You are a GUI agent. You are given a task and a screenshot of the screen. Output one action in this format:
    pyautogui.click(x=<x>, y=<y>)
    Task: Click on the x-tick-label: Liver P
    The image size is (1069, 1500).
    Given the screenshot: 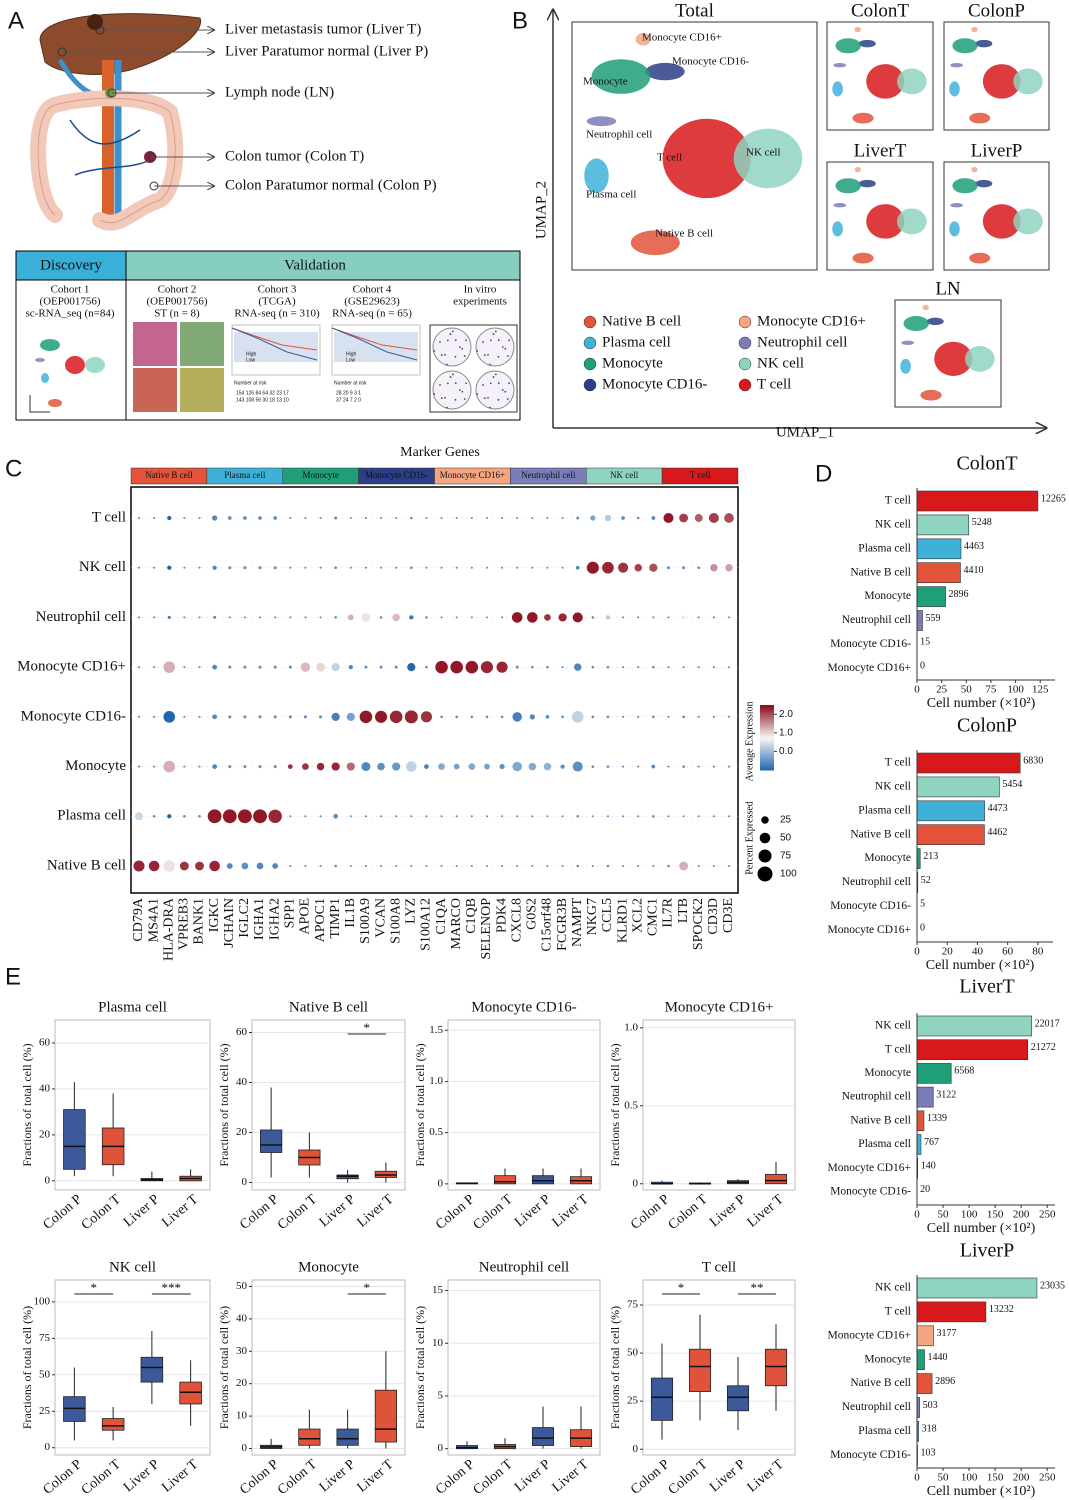 What is the action you would take?
    pyautogui.click(x=533, y=1476)
    